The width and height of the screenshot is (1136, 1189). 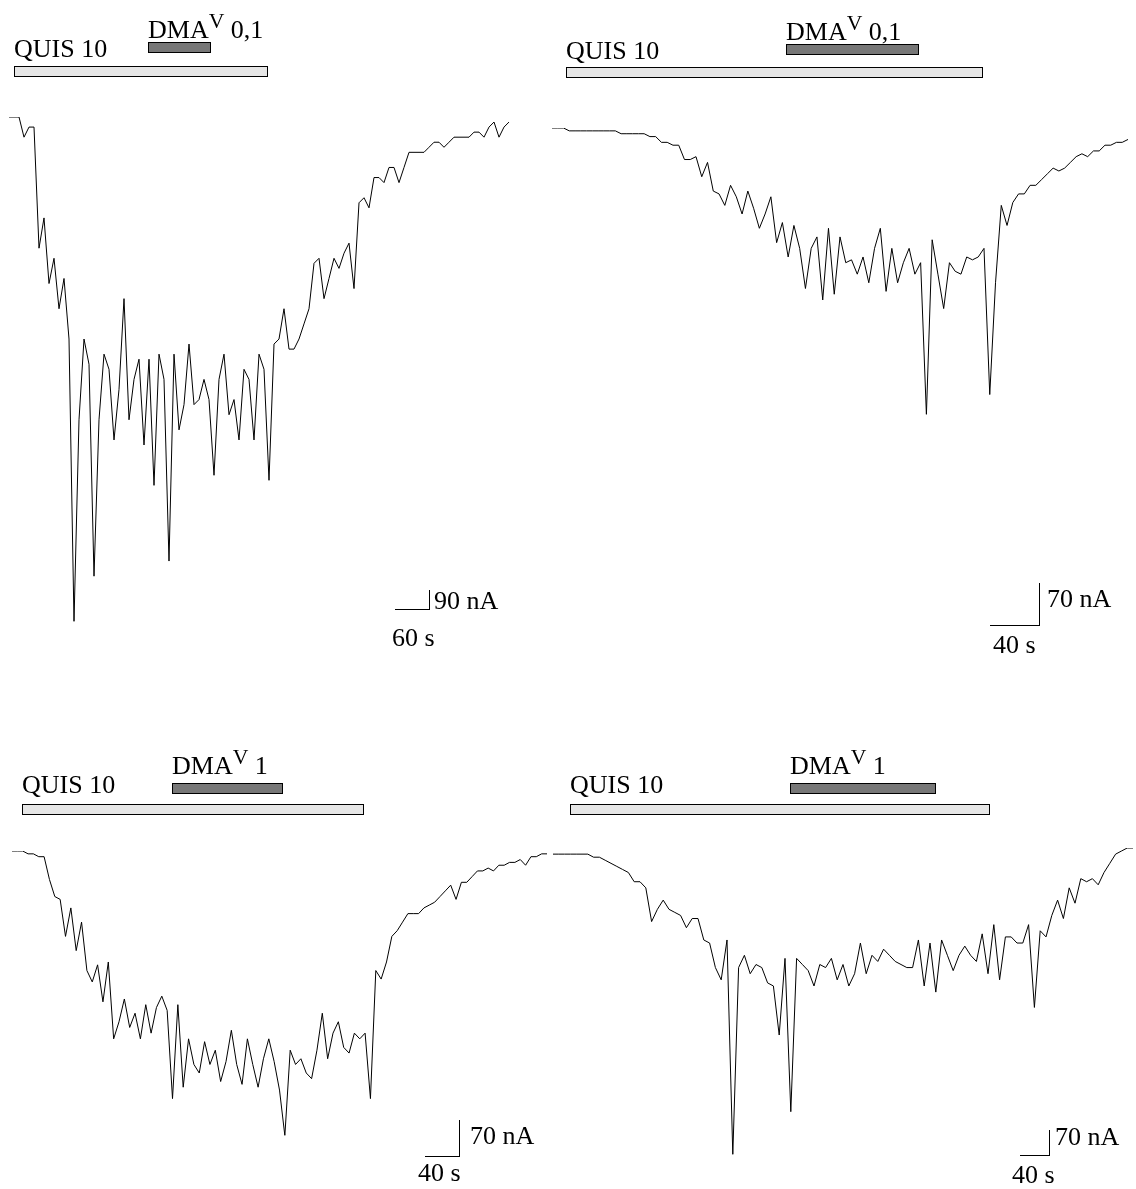 What do you see at coordinates (466, 600) in the screenshot?
I see `annotation: 90 nA` at bounding box center [466, 600].